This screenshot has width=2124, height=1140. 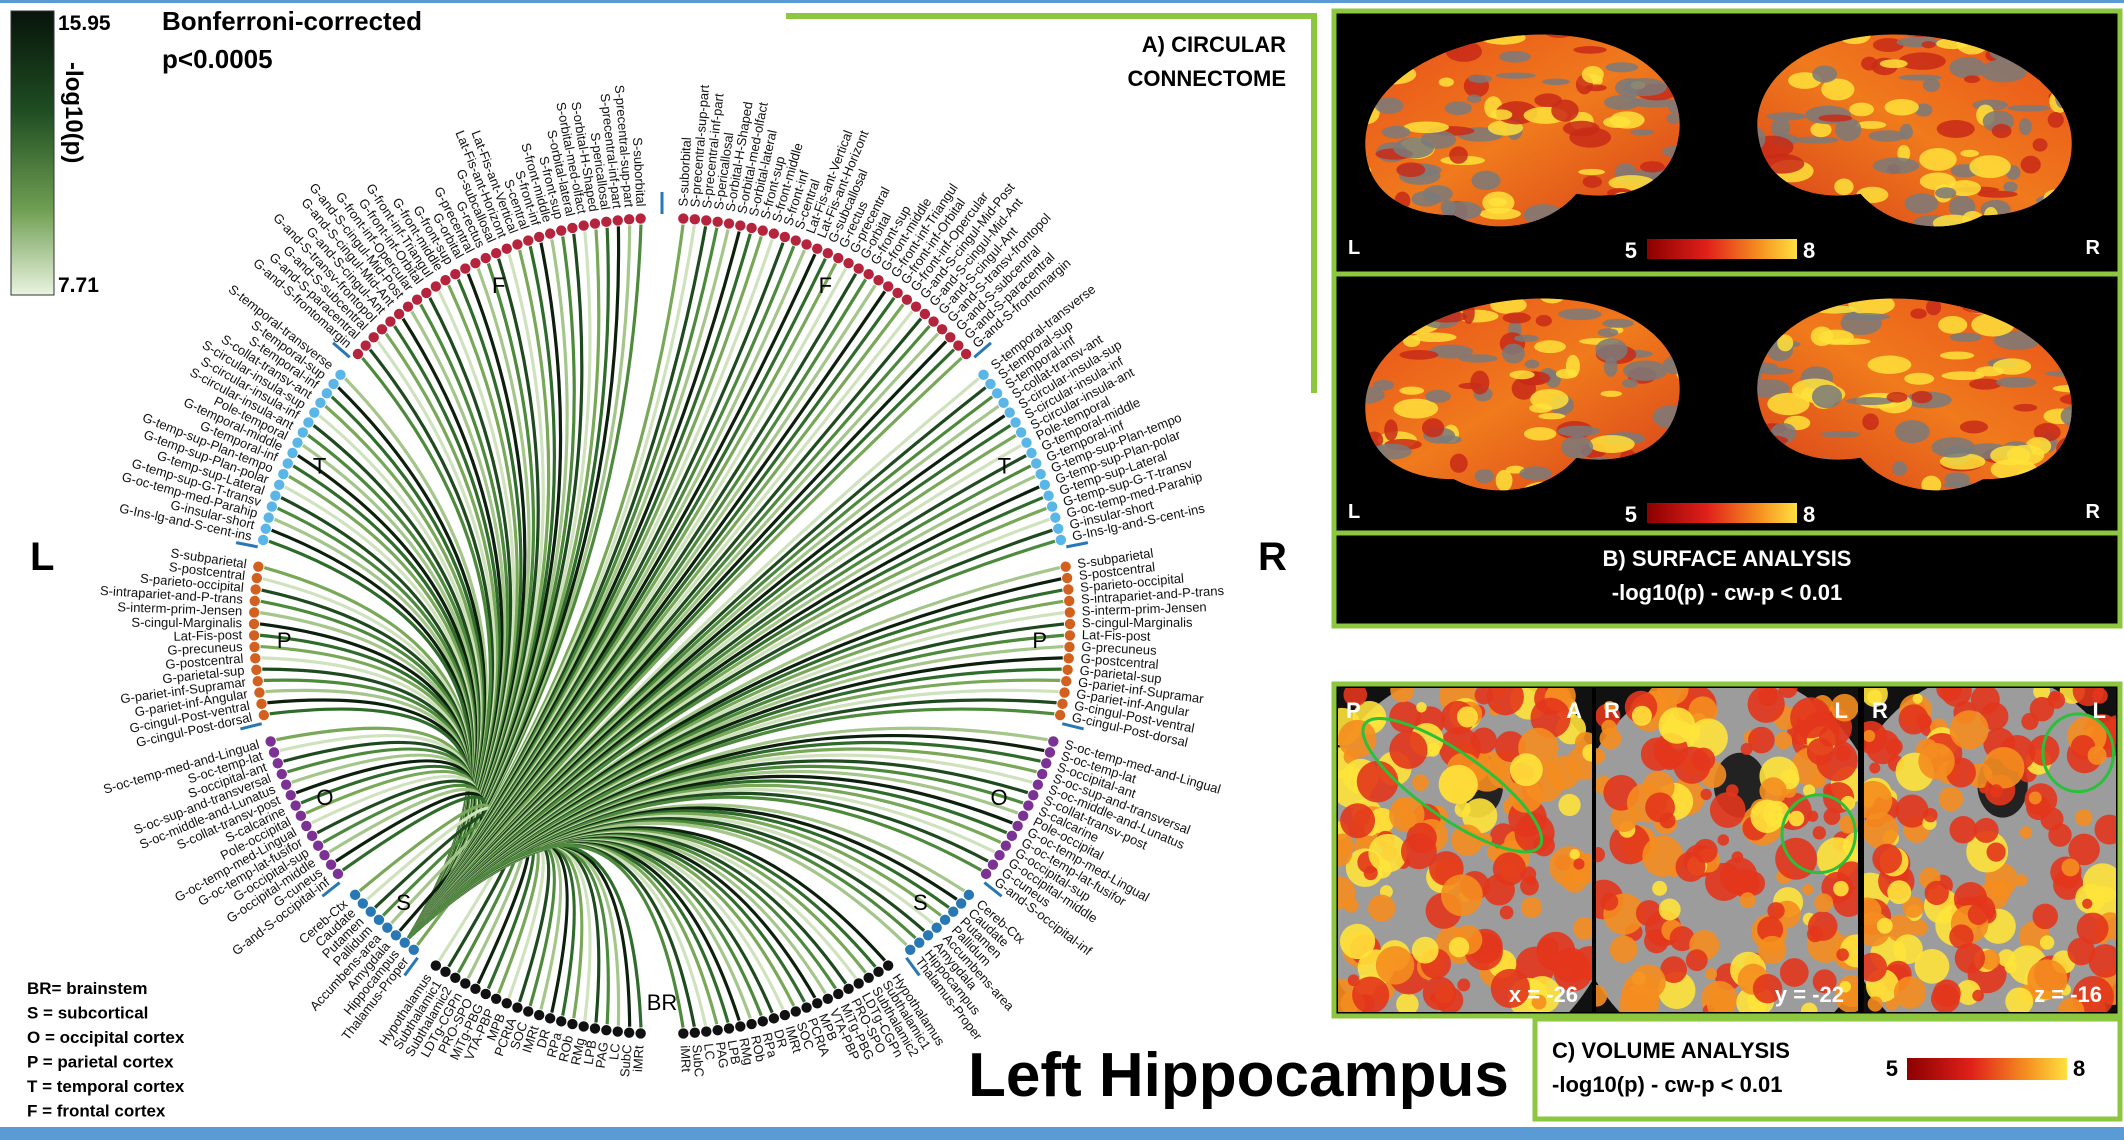 What do you see at coordinates (217, 59) in the screenshot?
I see `subtitle: p<0.0005` at bounding box center [217, 59].